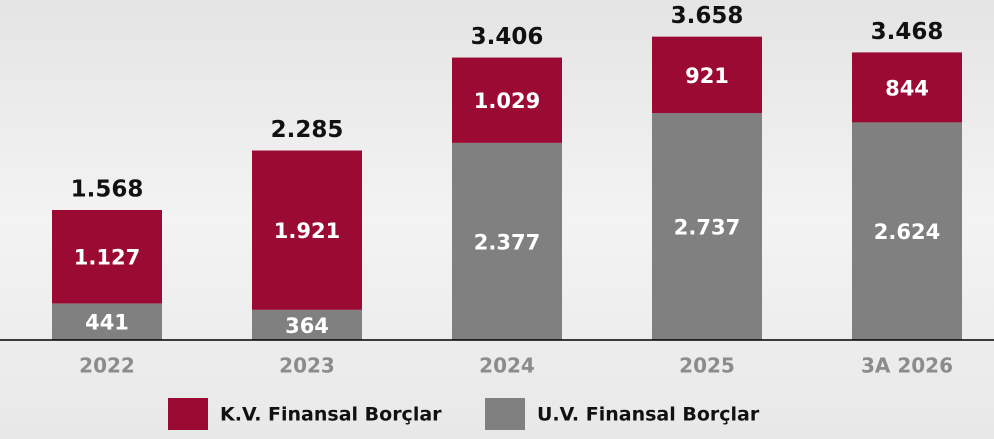 This screenshot has width=994, height=439. I want to click on x-tick-label: 2025, so click(707, 366).